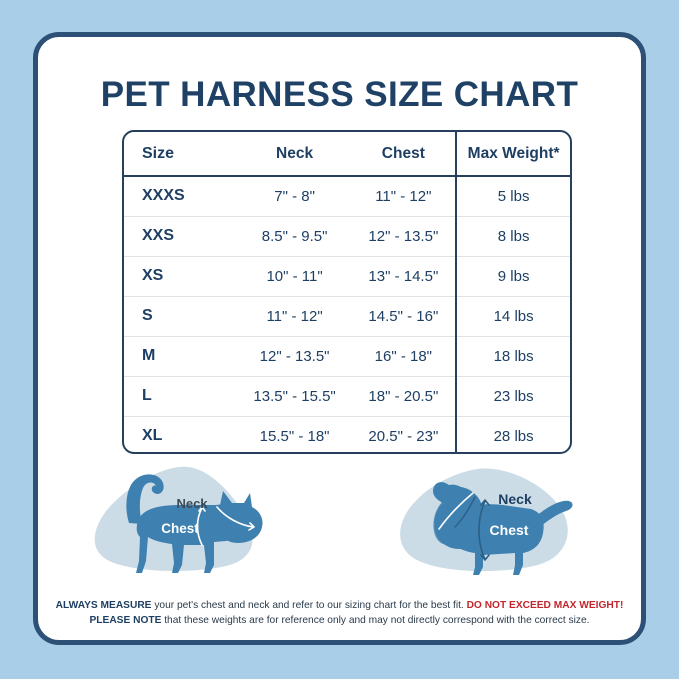 This screenshot has height=679, width=679. What do you see at coordinates (234, 517) in the screenshot?
I see `cat-neck-loop` at bounding box center [234, 517].